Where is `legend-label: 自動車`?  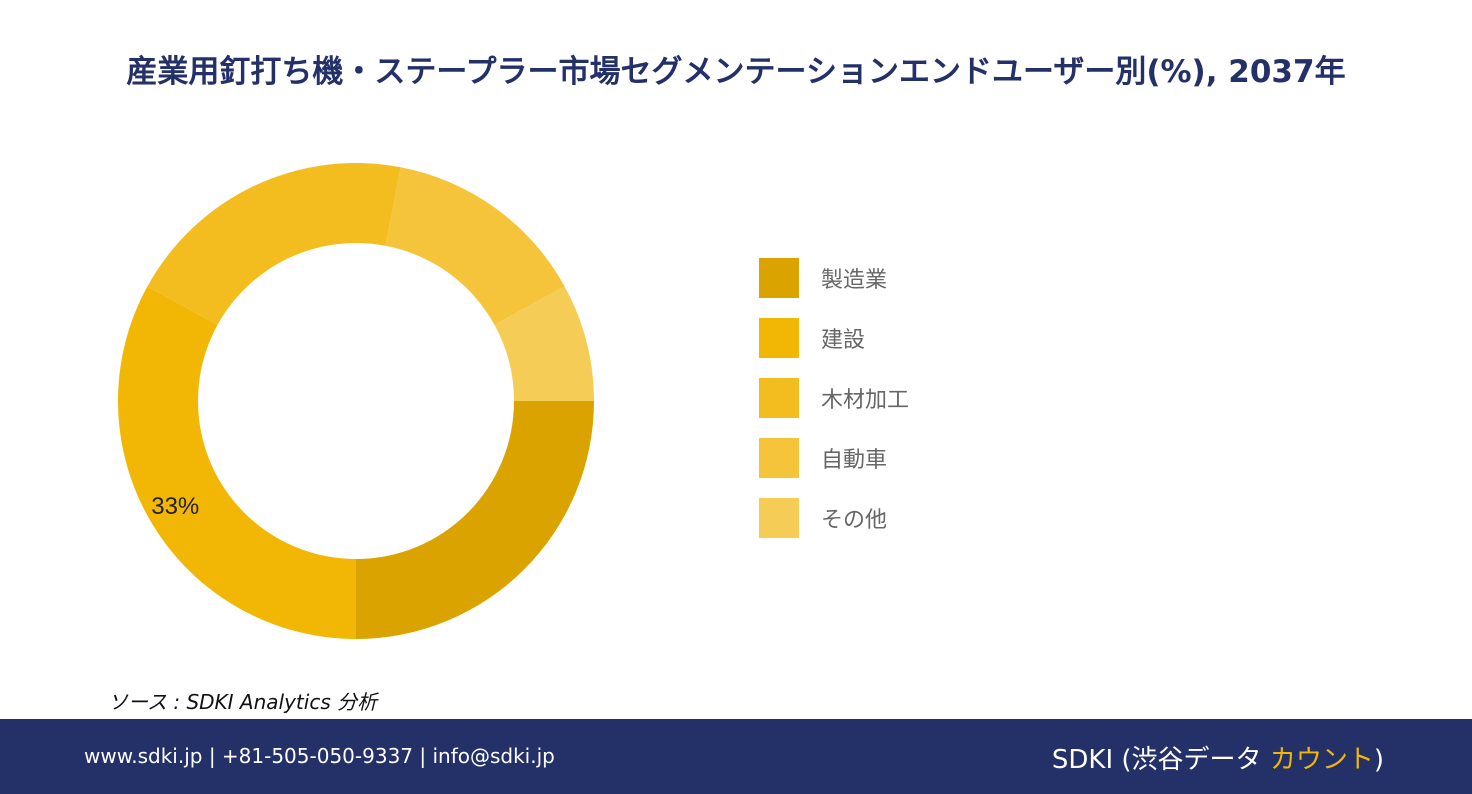
legend-label: 自動車 is located at coordinates (854, 460).